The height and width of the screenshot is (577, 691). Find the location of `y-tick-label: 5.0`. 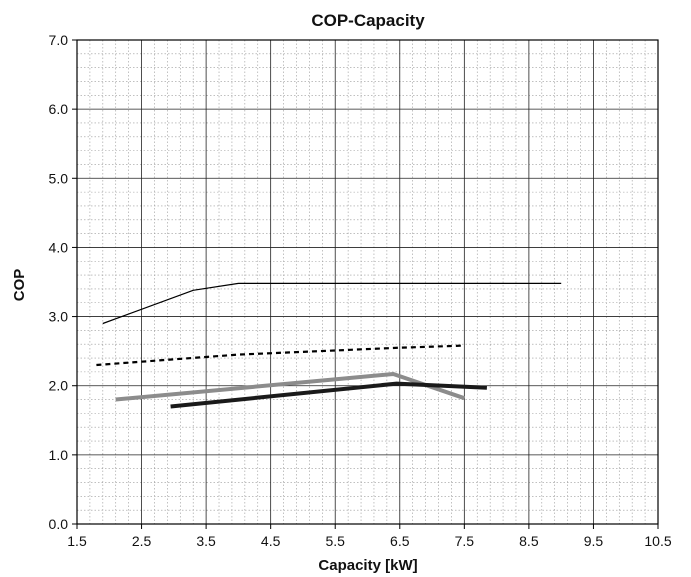

y-tick-label: 5.0 is located at coordinates (59, 178).